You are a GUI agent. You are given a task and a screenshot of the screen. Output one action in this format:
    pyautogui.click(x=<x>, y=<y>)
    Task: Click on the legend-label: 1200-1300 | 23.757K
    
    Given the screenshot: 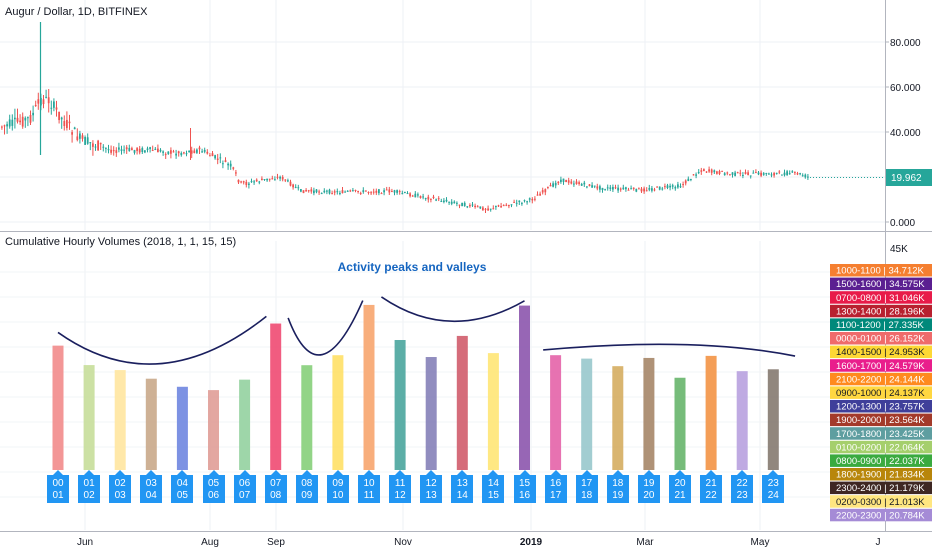 What is the action you would take?
    pyautogui.click(x=880, y=407)
    